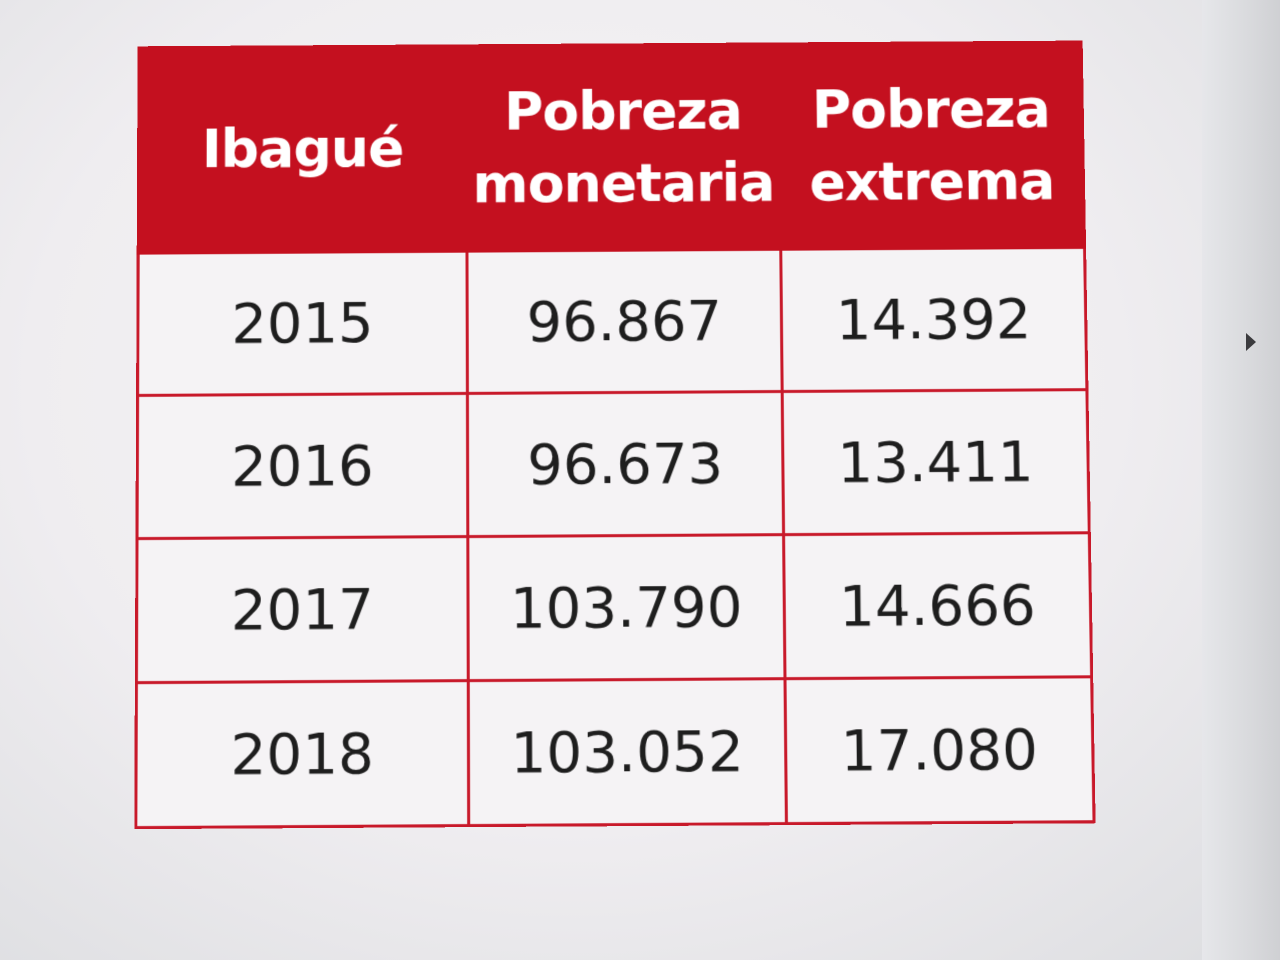 The height and width of the screenshot is (960, 1280). I want to click on header-city-label: Ibagué, so click(302, 149).